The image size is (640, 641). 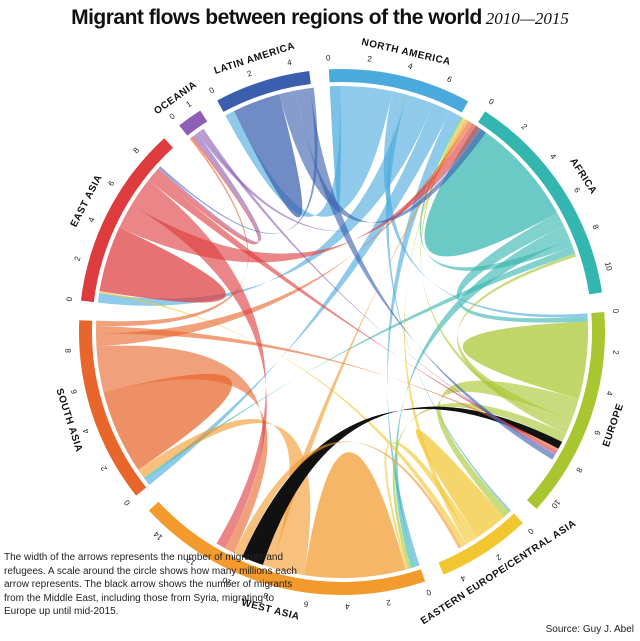 I want to click on tick-label-africa-2: 2, so click(x=525, y=127).